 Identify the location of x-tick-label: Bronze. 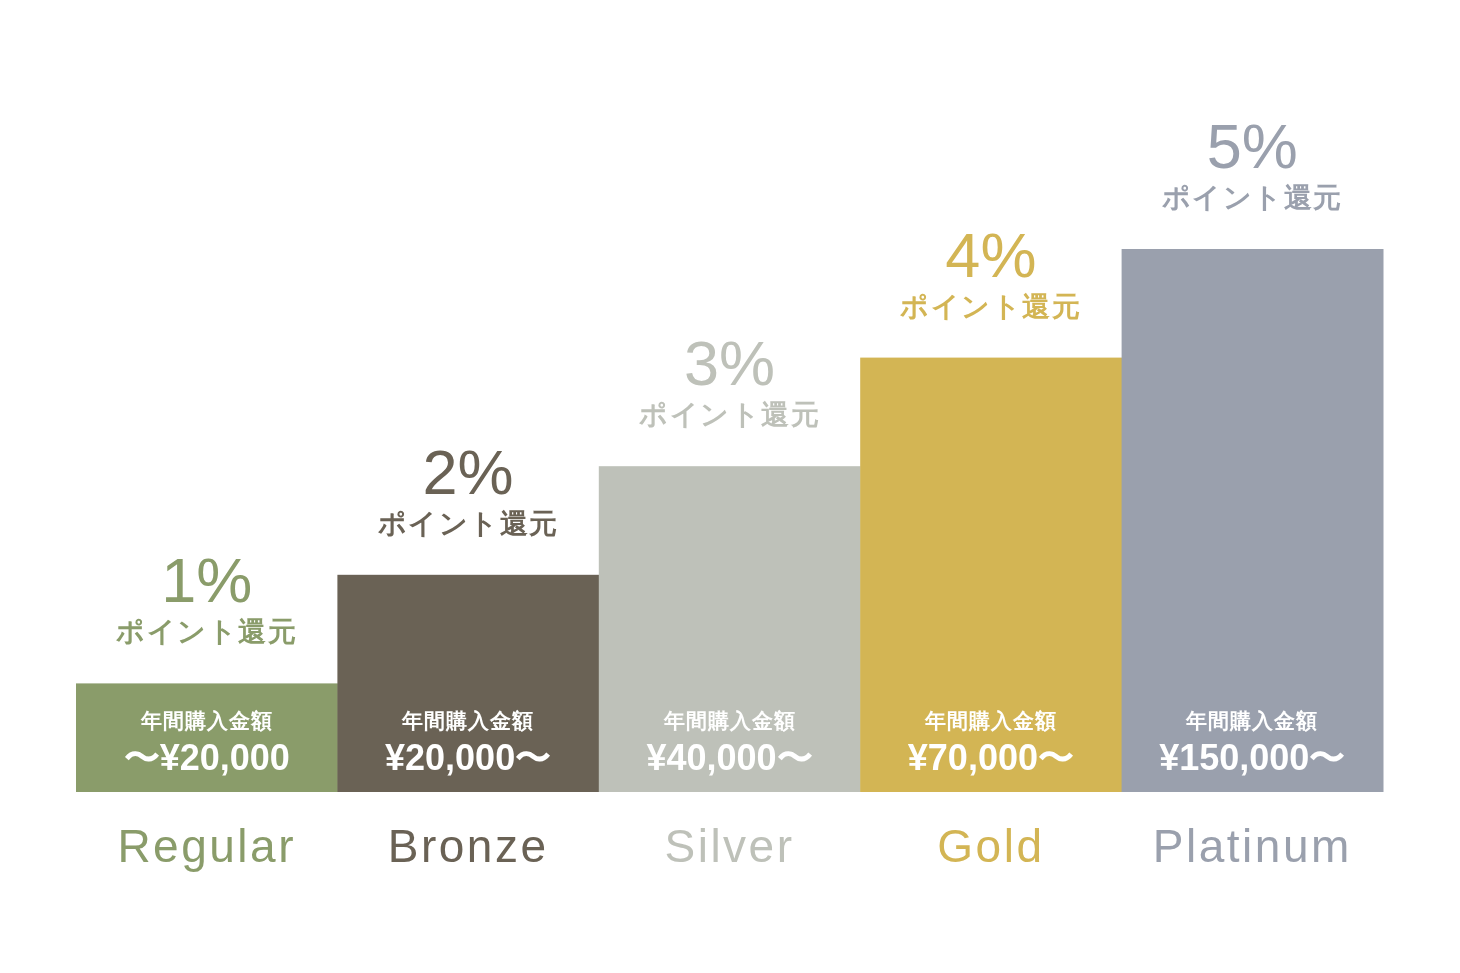
(468, 846).